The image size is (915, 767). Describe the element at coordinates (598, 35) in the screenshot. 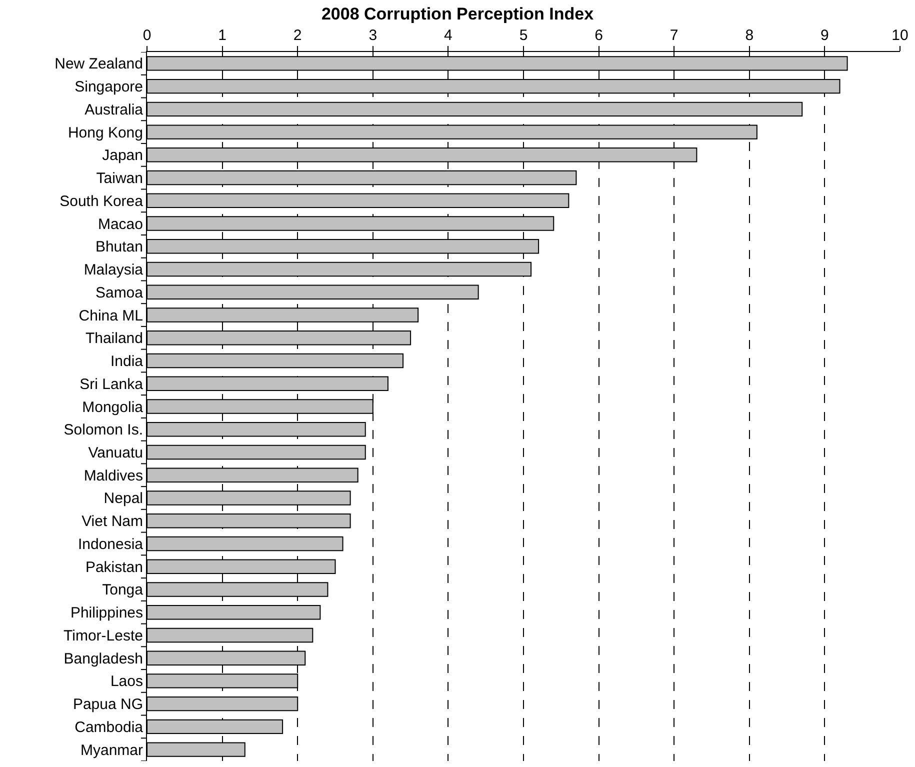

I see `x-tick-label: 6` at that location.